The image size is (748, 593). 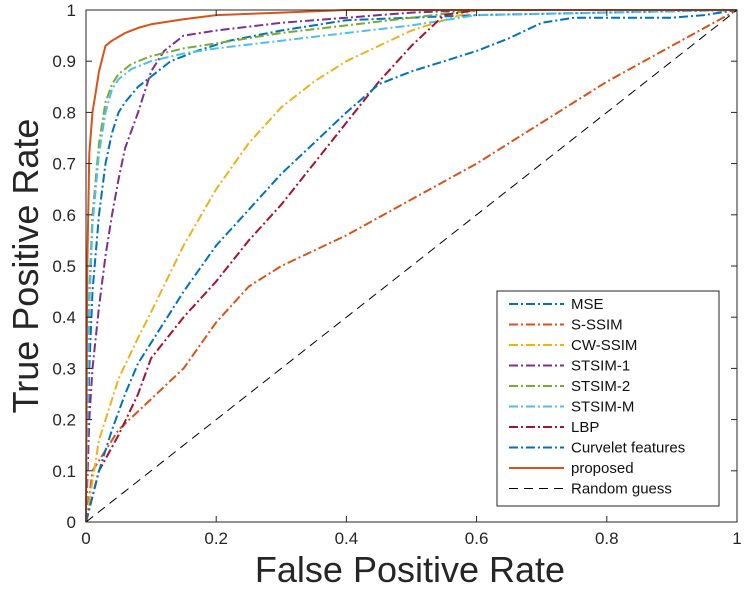 I want to click on legend-box, so click(x=608, y=398).